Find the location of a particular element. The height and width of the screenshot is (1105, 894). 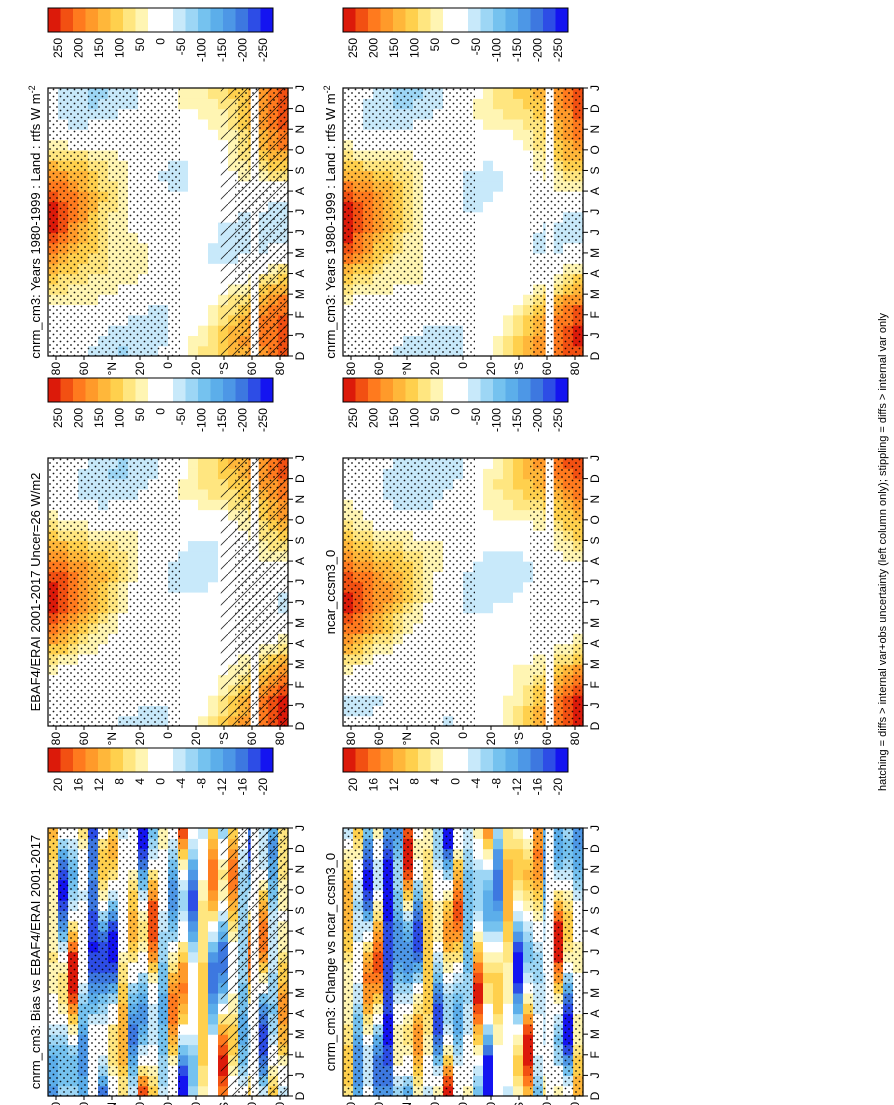

colorbar-tick-label: 0 is located at coordinates (161, 781).